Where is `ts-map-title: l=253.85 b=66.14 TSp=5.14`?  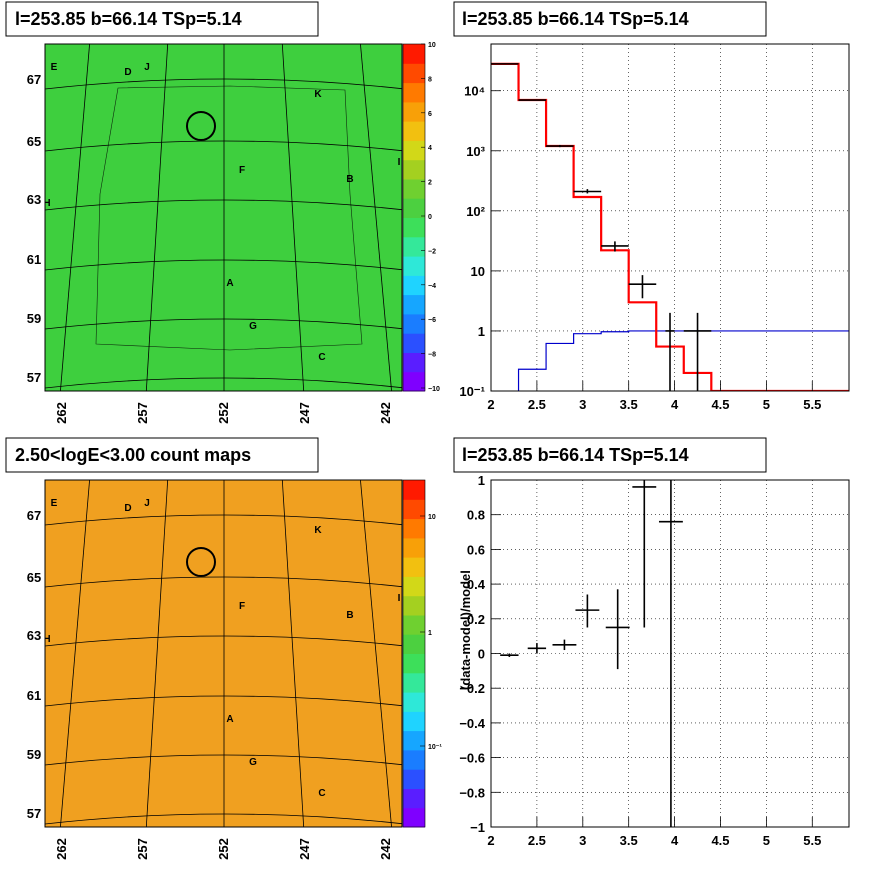
ts-map-title: l=253.85 b=66.14 TSp=5.14 is located at coordinates (128, 19).